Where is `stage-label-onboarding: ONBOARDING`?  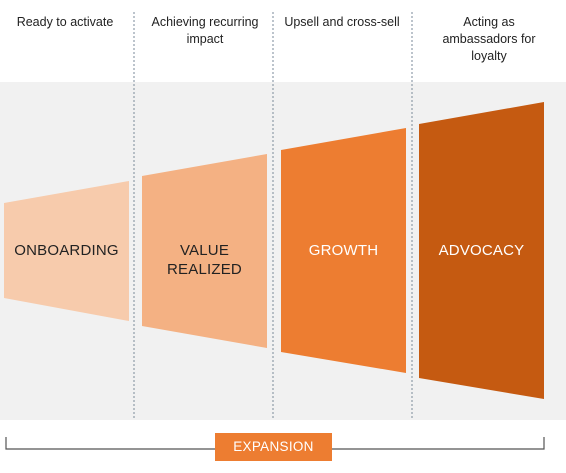 stage-label-onboarding: ONBOARDING is located at coordinates (66, 250).